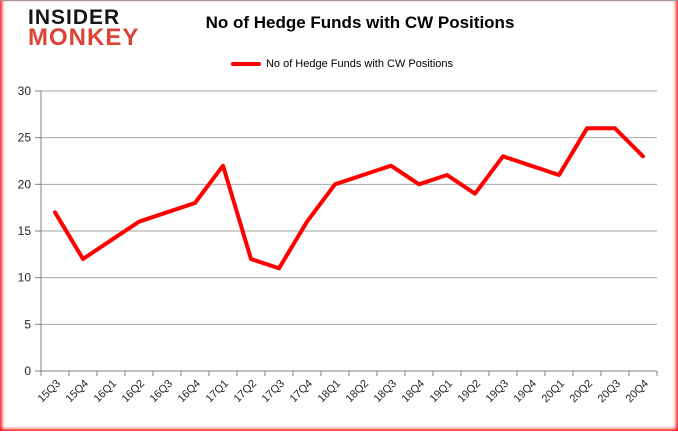 Image resolution: width=678 pixels, height=432 pixels. I want to click on x-tick-label: 15Q4, so click(78, 392).